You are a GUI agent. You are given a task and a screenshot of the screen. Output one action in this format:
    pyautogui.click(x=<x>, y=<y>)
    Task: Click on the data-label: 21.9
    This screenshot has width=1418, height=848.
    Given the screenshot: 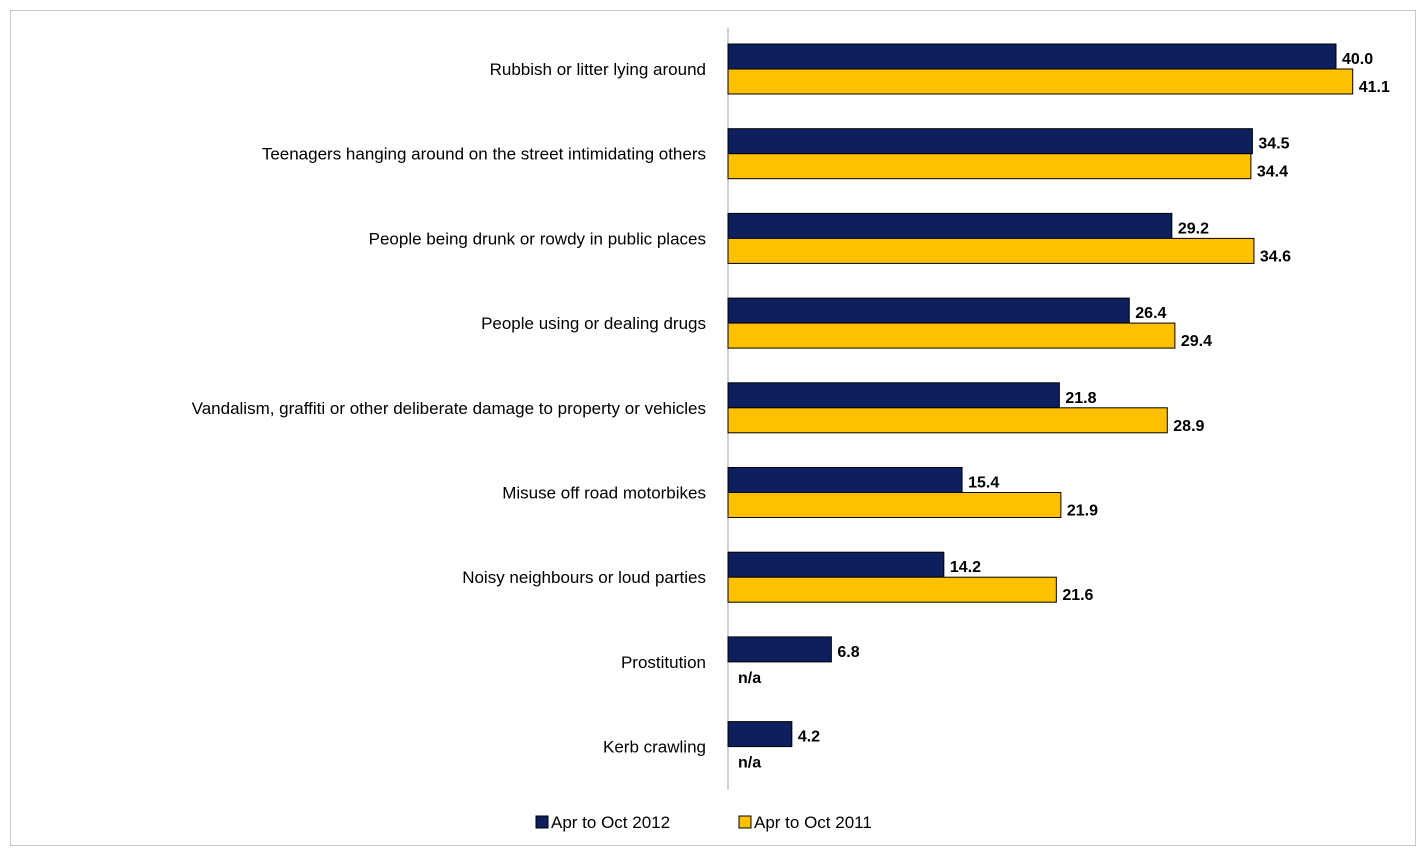 What is the action you would take?
    pyautogui.click(x=1082, y=511)
    